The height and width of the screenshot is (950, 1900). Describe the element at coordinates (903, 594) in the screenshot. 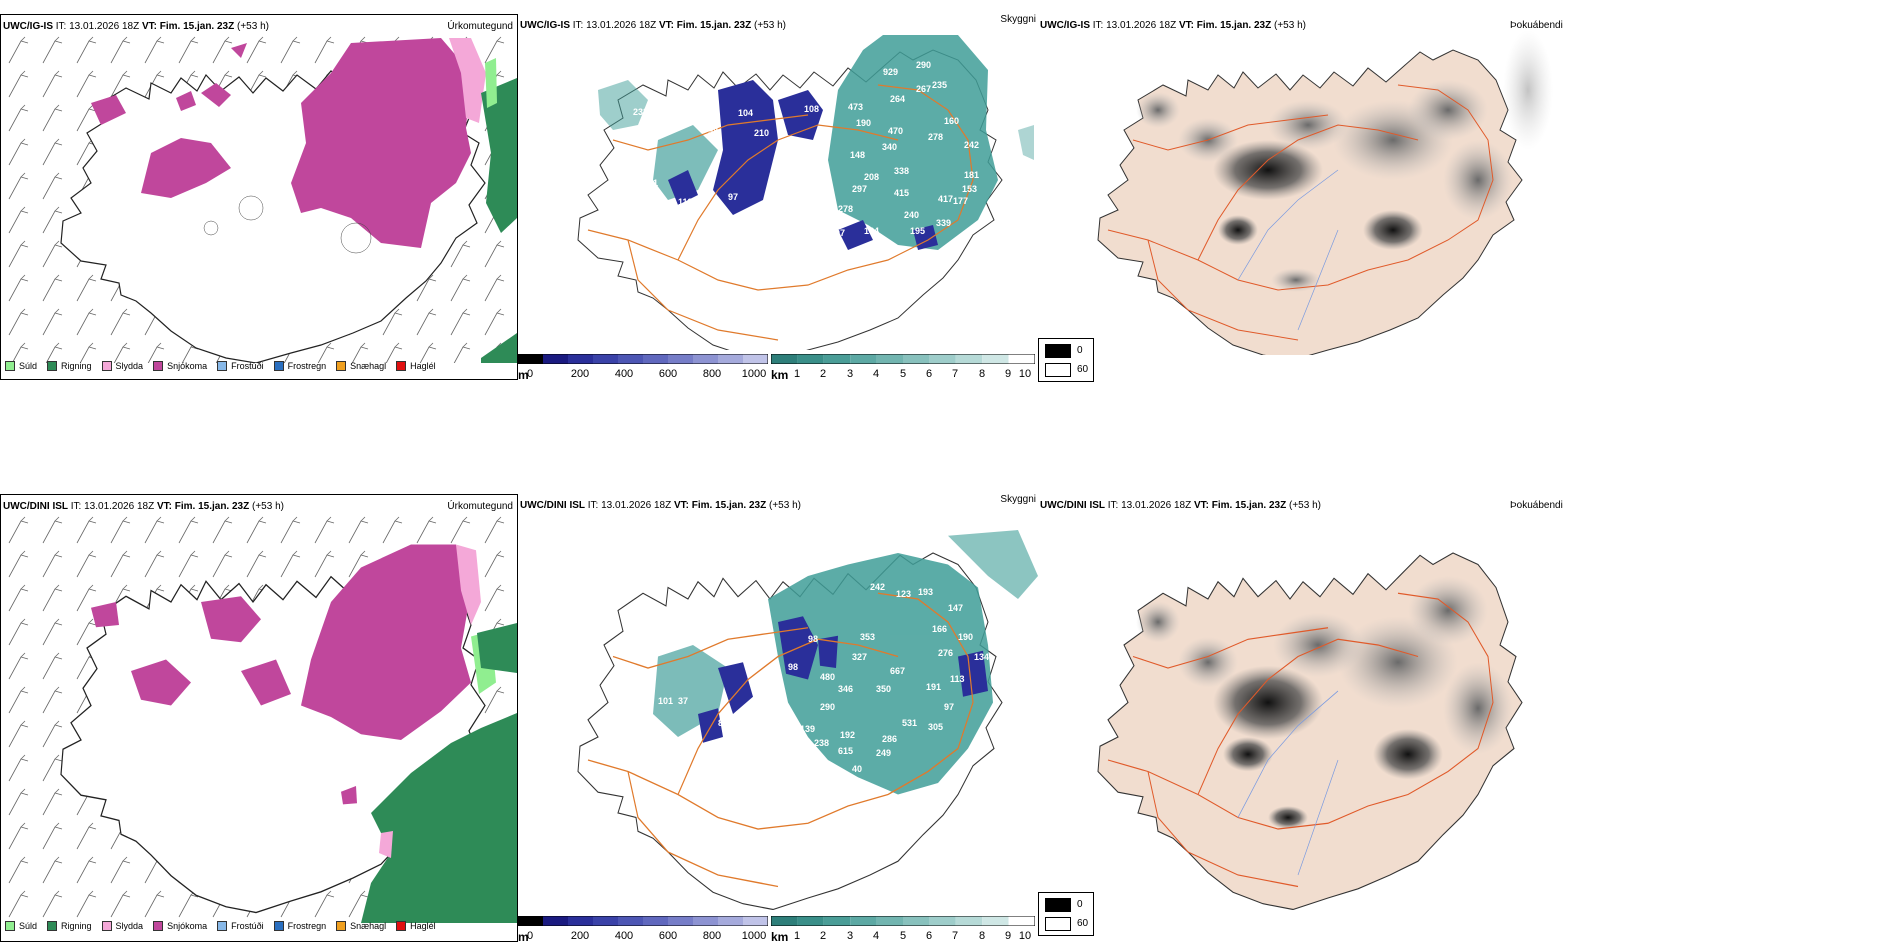

I see `svg-text: 123` at that location.